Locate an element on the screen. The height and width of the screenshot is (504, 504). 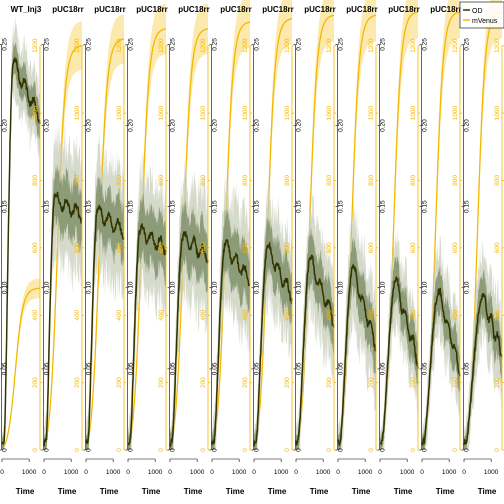
legend-label: mVenus is located at coordinates (485, 21).